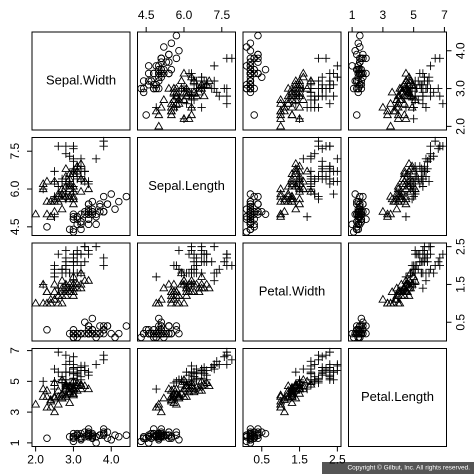 The width and height of the screenshot is (474, 474). What do you see at coordinates (398, 468) in the screenshot?
I see `copyright-bar` at bounding box center [398, 468].